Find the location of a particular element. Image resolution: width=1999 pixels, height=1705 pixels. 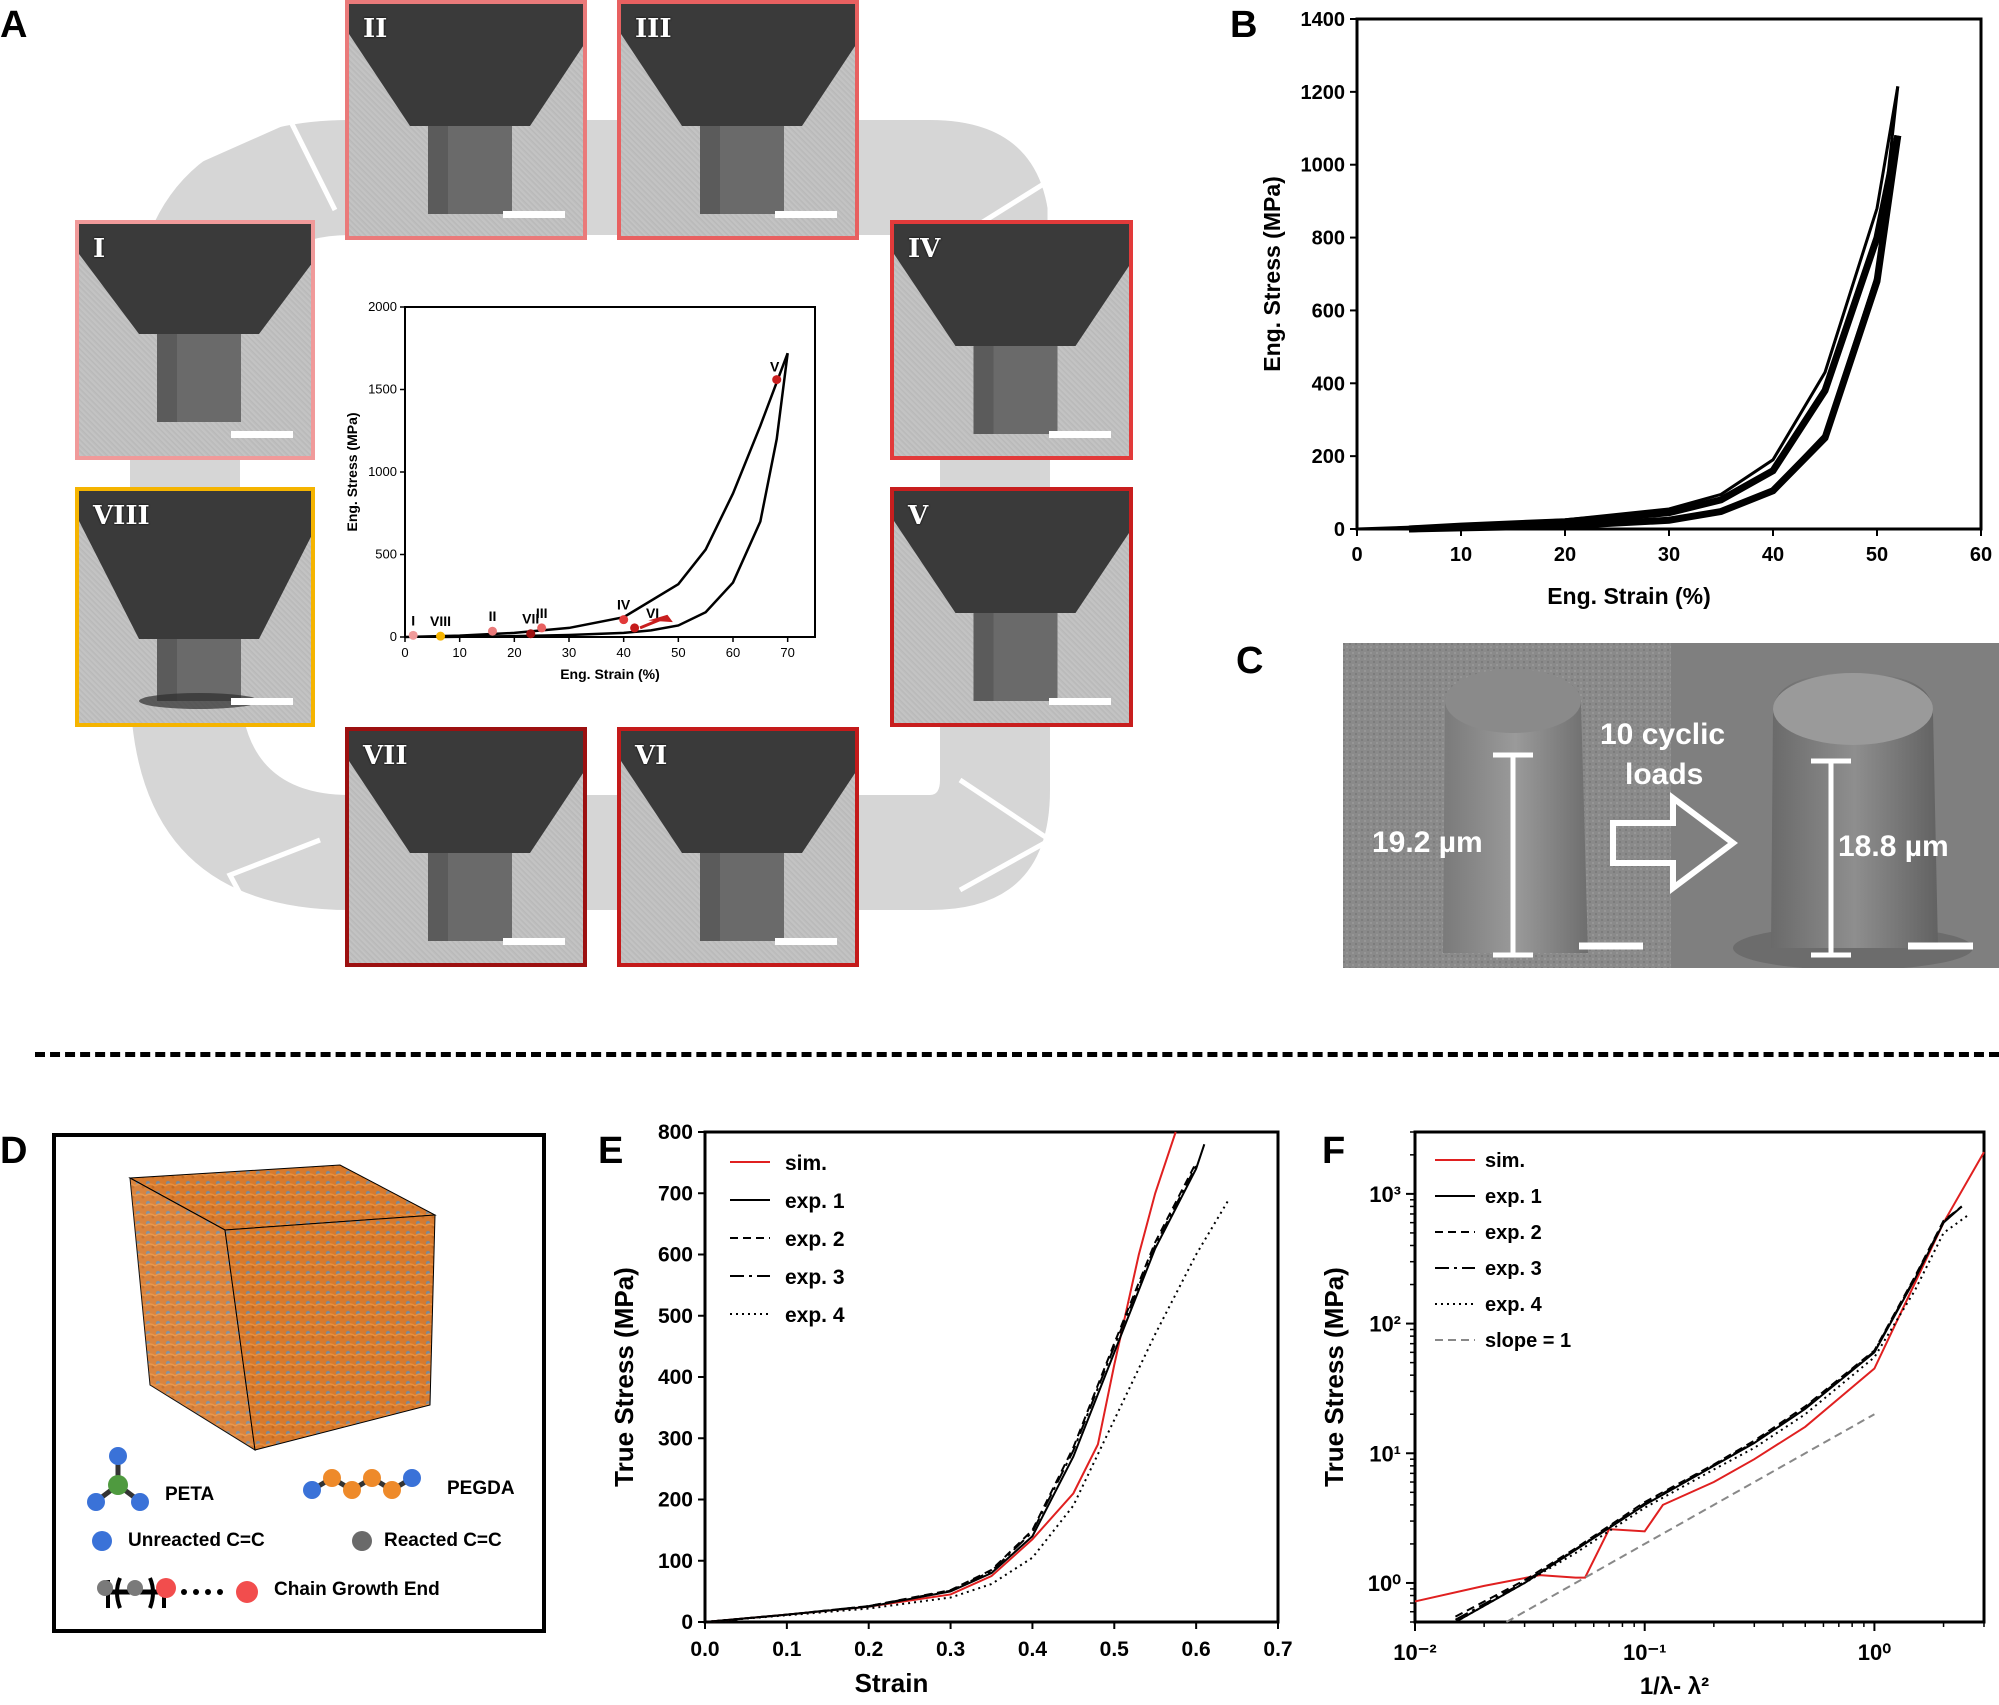

y-axis-label: Eng. Stress (MPa) is located at coordinates (1272, 274).